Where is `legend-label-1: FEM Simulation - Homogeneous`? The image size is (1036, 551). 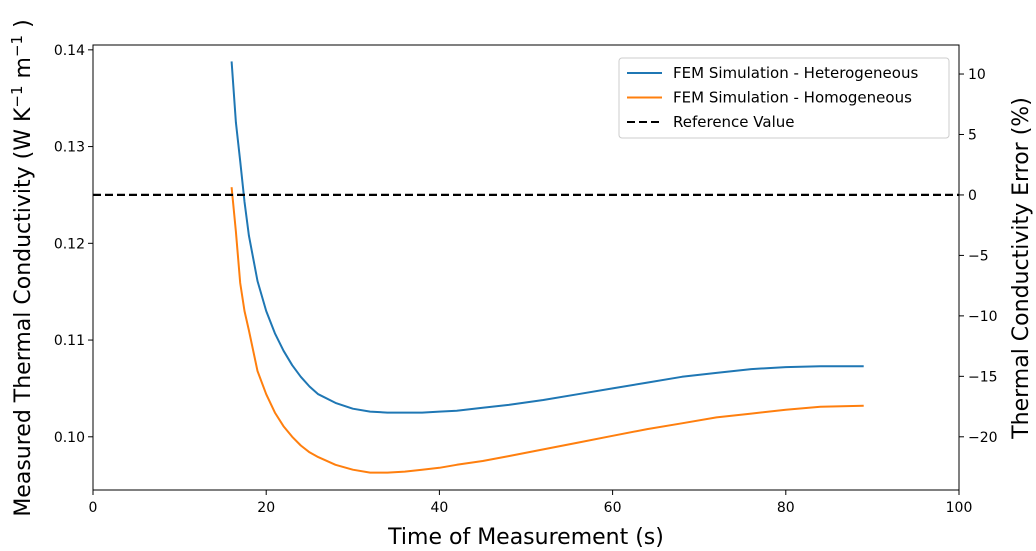 legend-label-1: FEM Simulation - Homogeneous is located at coordinates (792, 98).